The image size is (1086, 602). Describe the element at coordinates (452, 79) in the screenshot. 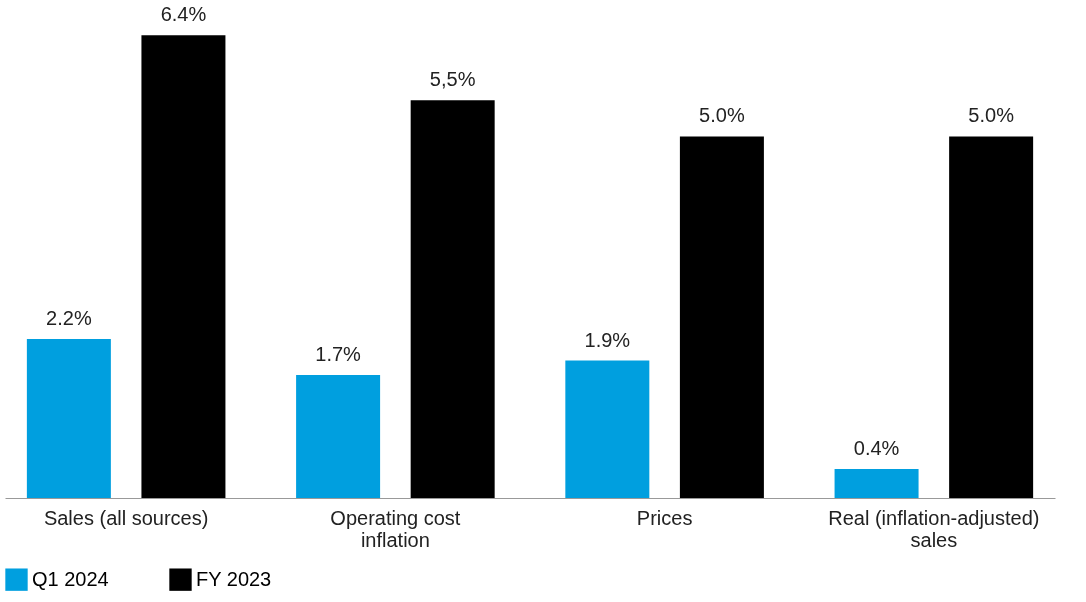

I see `data-label: 5,5%` at that location.